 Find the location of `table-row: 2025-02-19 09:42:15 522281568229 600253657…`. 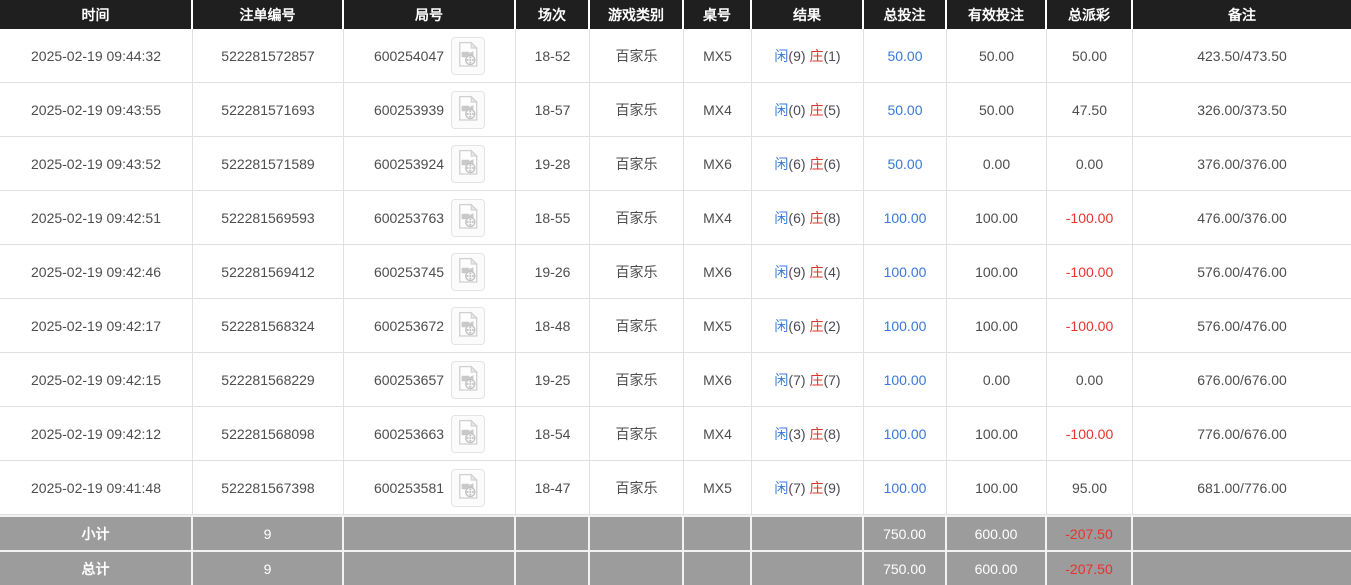

table-row: 2025-02-19 09:42:15 522281568229 600253657… is located at coordinates (675, 380).